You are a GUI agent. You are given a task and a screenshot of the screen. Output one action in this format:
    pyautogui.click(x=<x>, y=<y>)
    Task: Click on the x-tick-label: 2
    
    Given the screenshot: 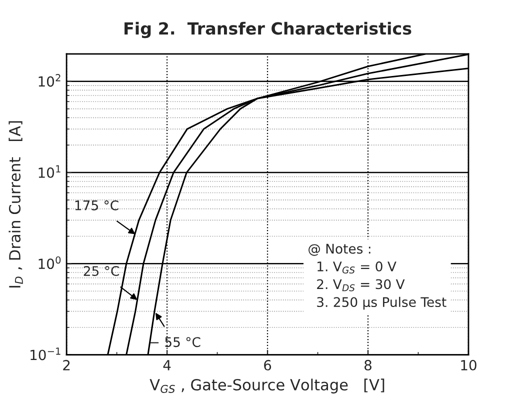 What is the action you would take?
    pyautogui.click(x=66, y=365)
    